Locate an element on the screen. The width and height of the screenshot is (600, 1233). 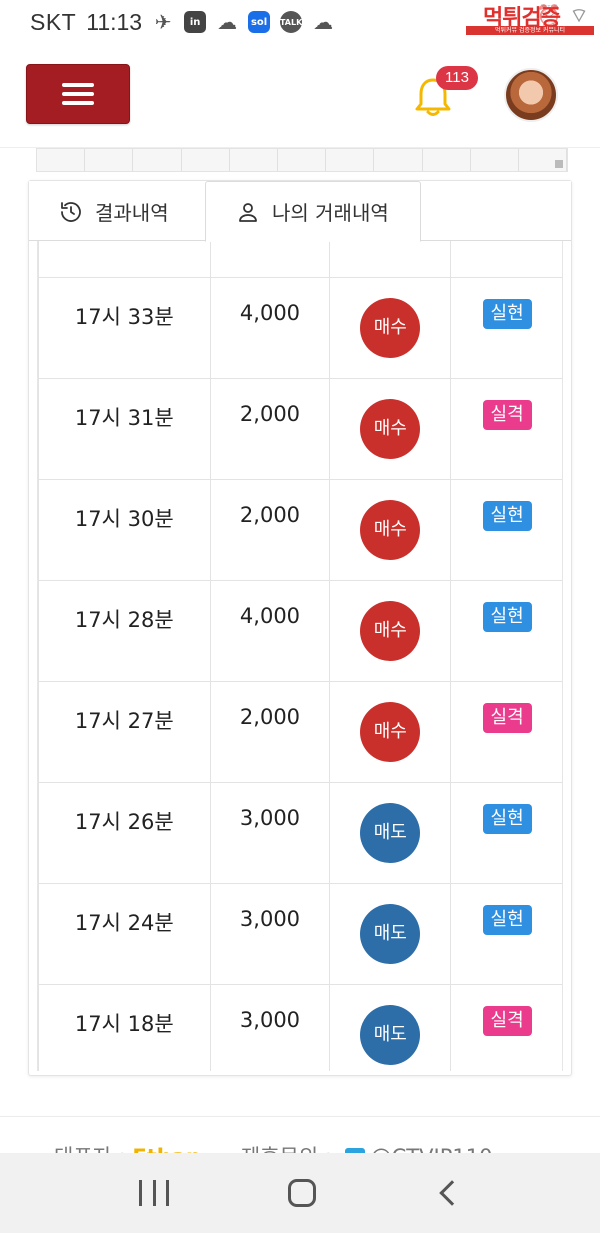
home-button is located at coordinates (301, 1193).